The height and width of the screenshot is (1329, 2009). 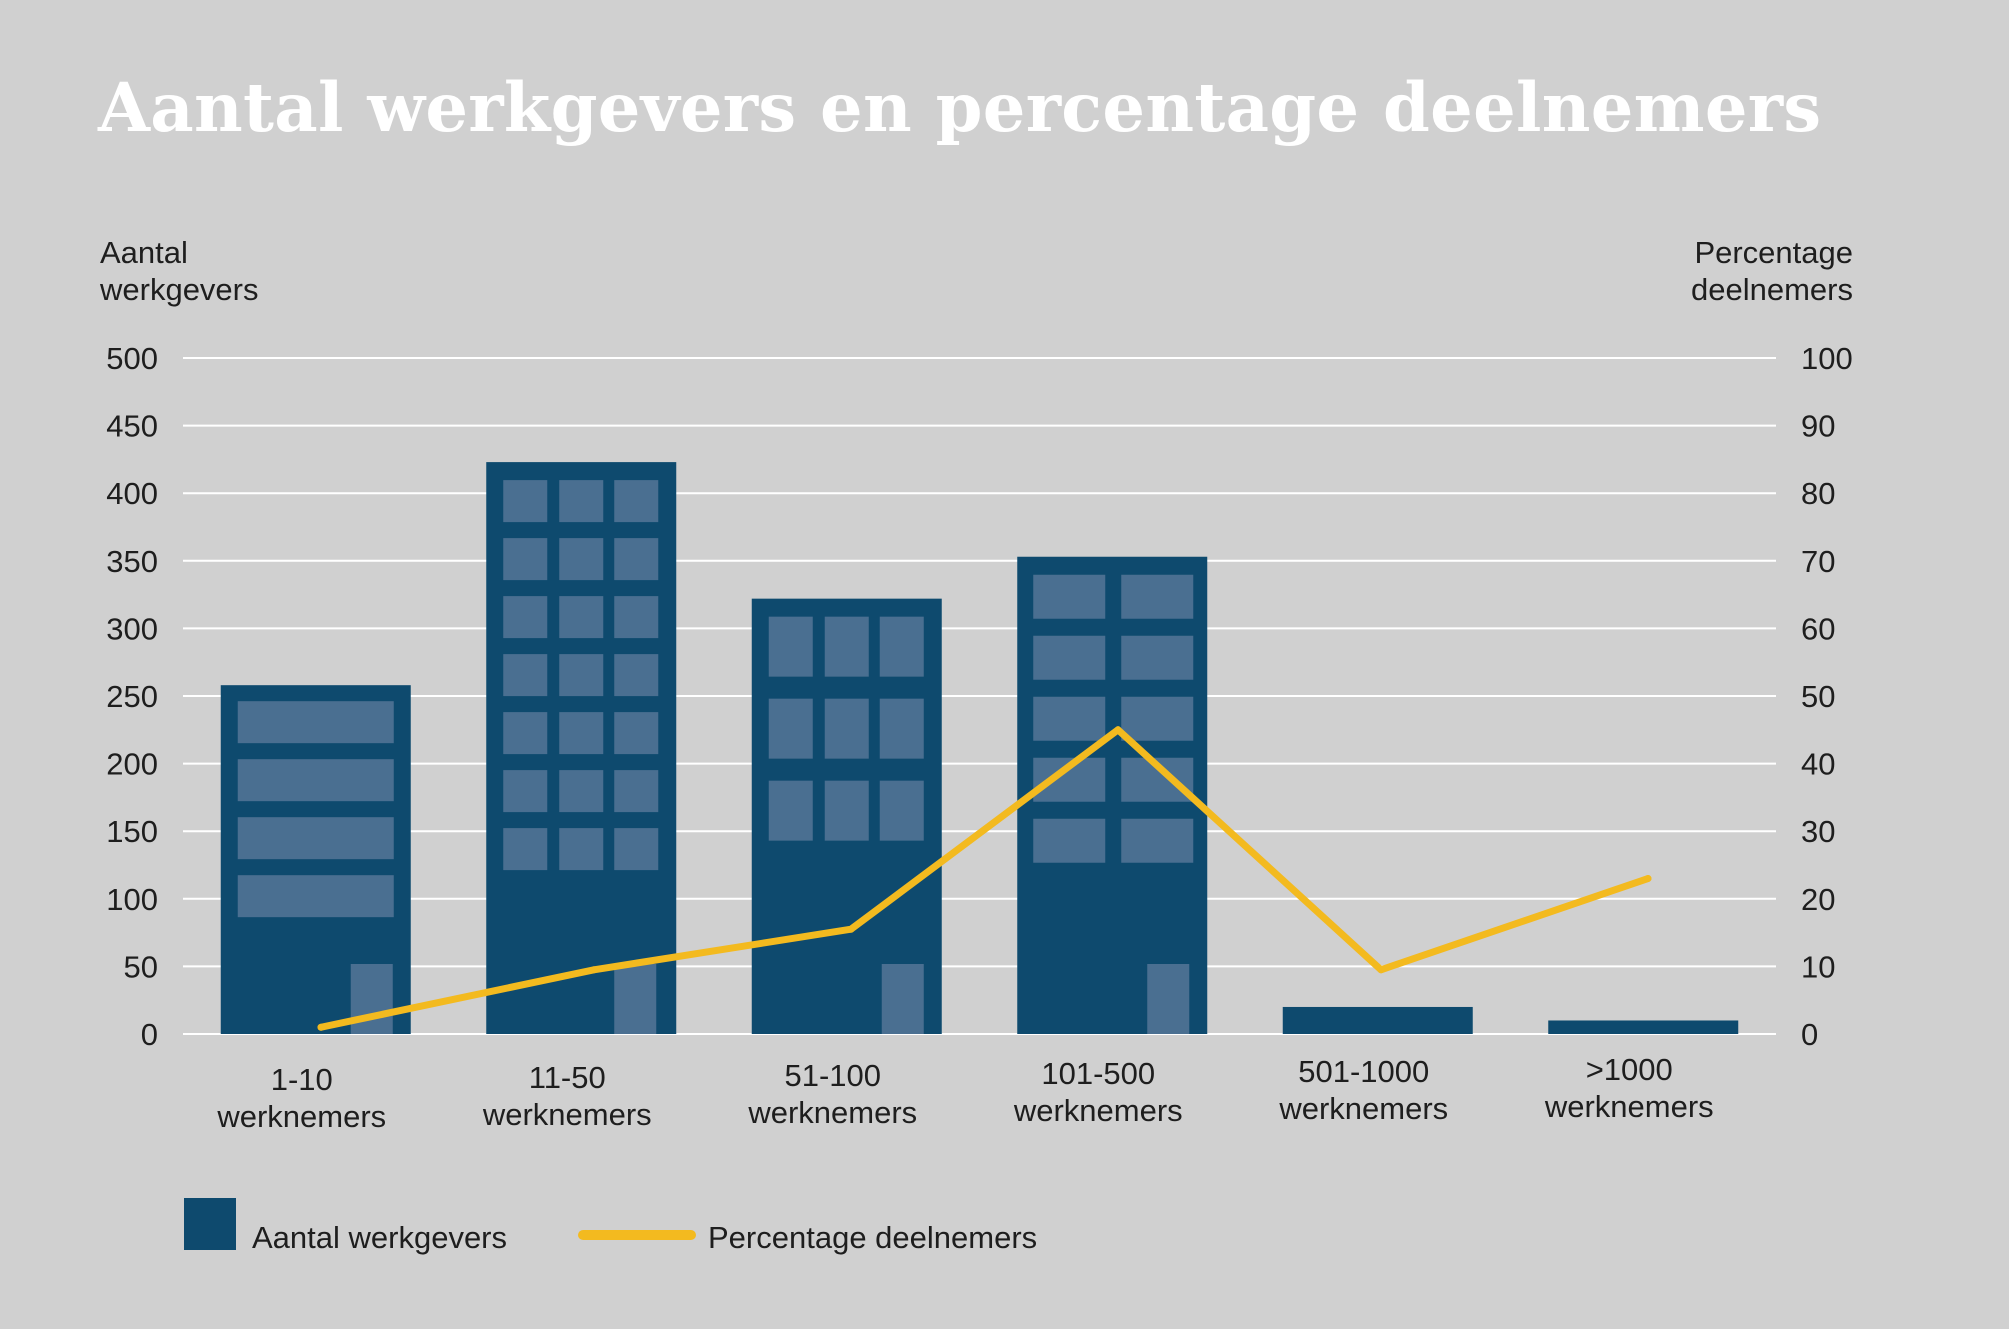 What do you see at coordinates (132, 899) in the screenshot?
I see `left-tick-label: 100` at bounding box center [132, 899].